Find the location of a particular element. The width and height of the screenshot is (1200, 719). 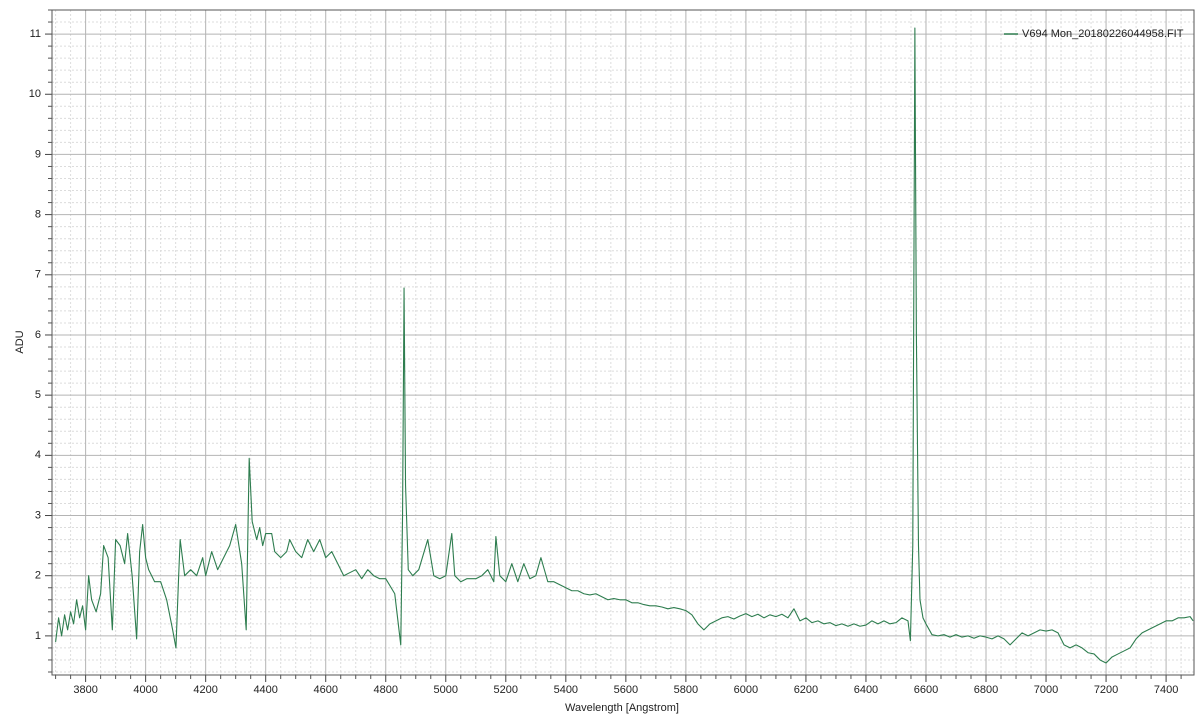

x-tick-label: 7000 is located at coordinates (1046, 690).